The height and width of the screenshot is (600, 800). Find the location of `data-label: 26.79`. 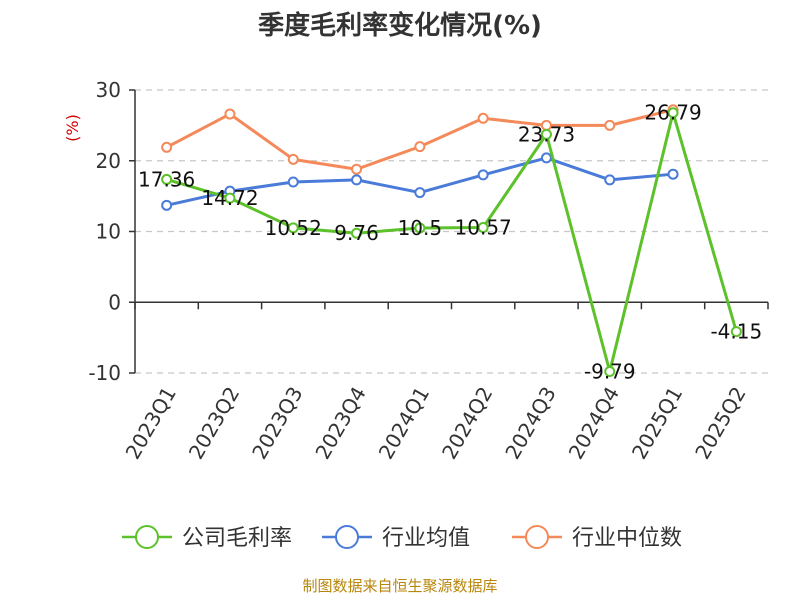

data-label: 26.79 is located at coordinates (672, 113).